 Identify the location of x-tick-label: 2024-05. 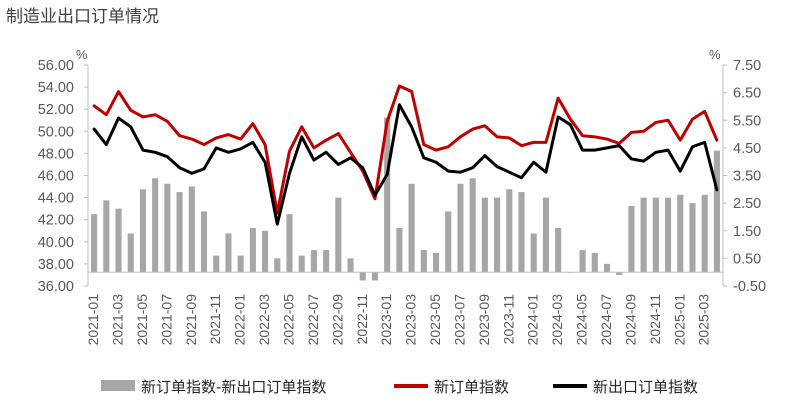
(582, 320).